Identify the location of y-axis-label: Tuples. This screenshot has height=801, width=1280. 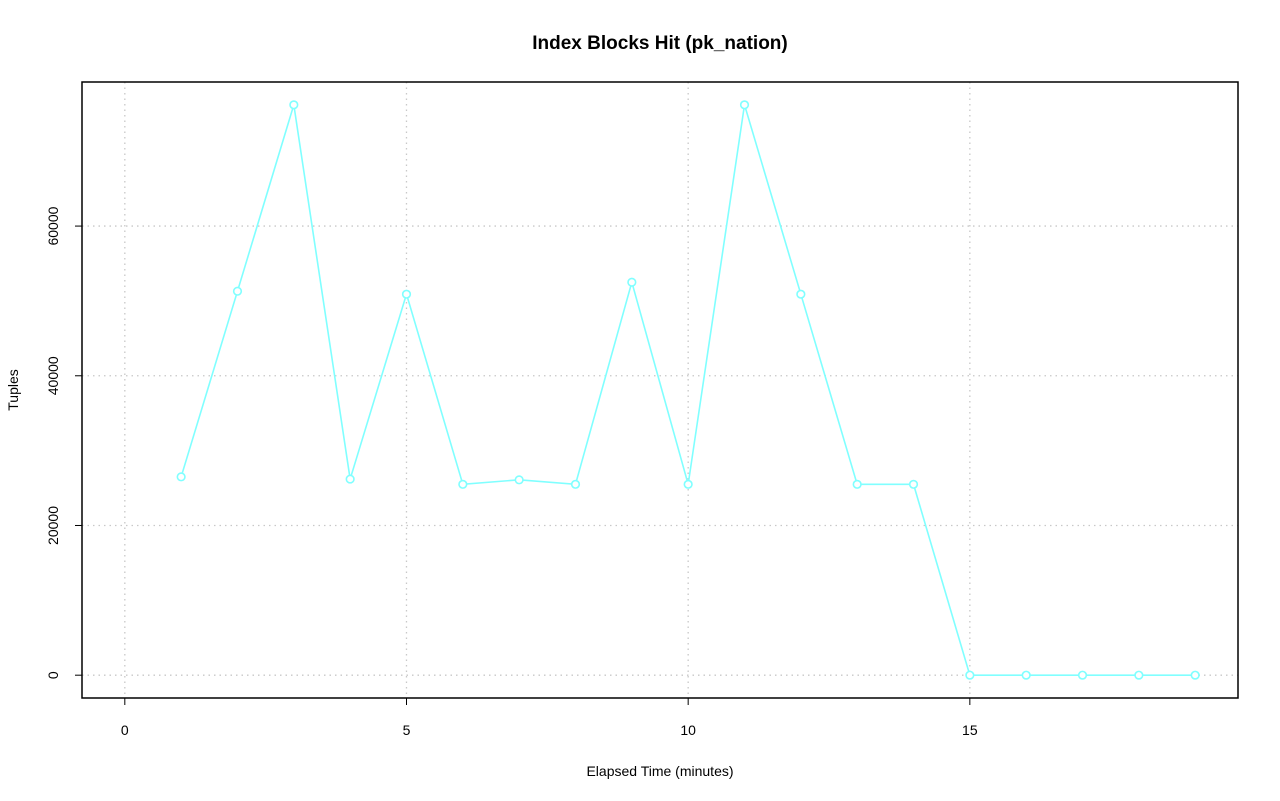
(13, 390).